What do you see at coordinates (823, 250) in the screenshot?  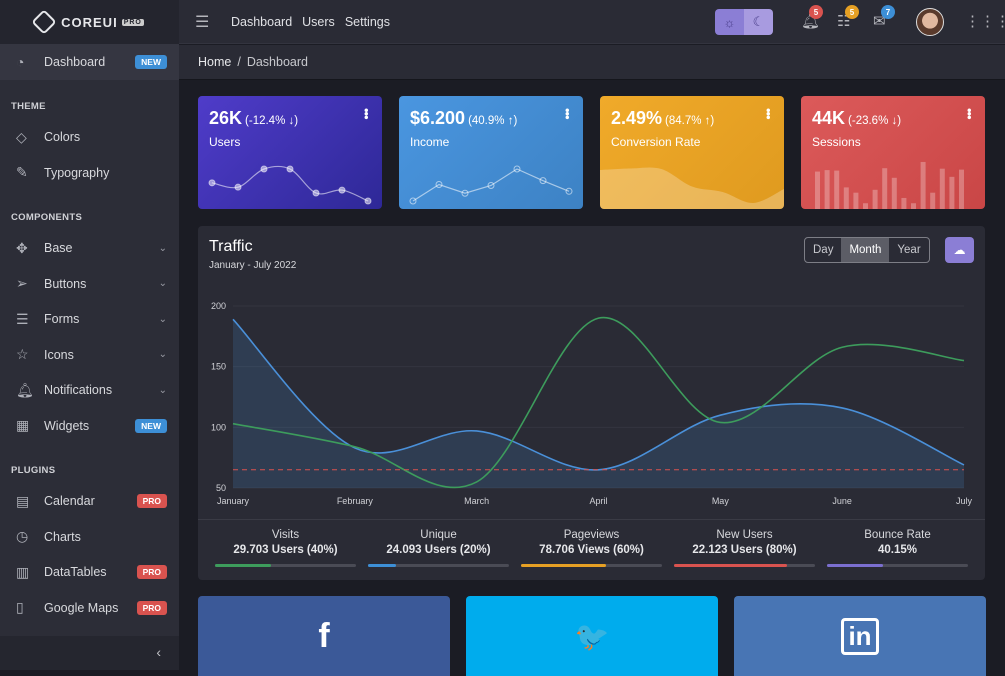 I see `range-day: Day` at bounding box center [823, 250].